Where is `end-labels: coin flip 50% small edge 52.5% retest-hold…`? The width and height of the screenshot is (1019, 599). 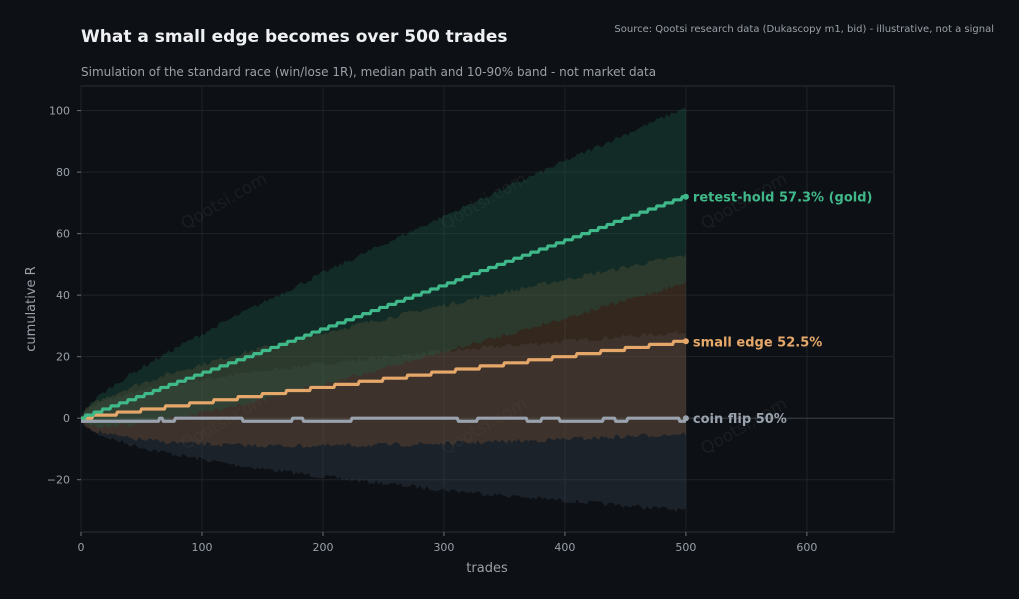 end-labels: coin flip 50% small edge 52.5% retest-hold… is located at coordinates (783, 309).